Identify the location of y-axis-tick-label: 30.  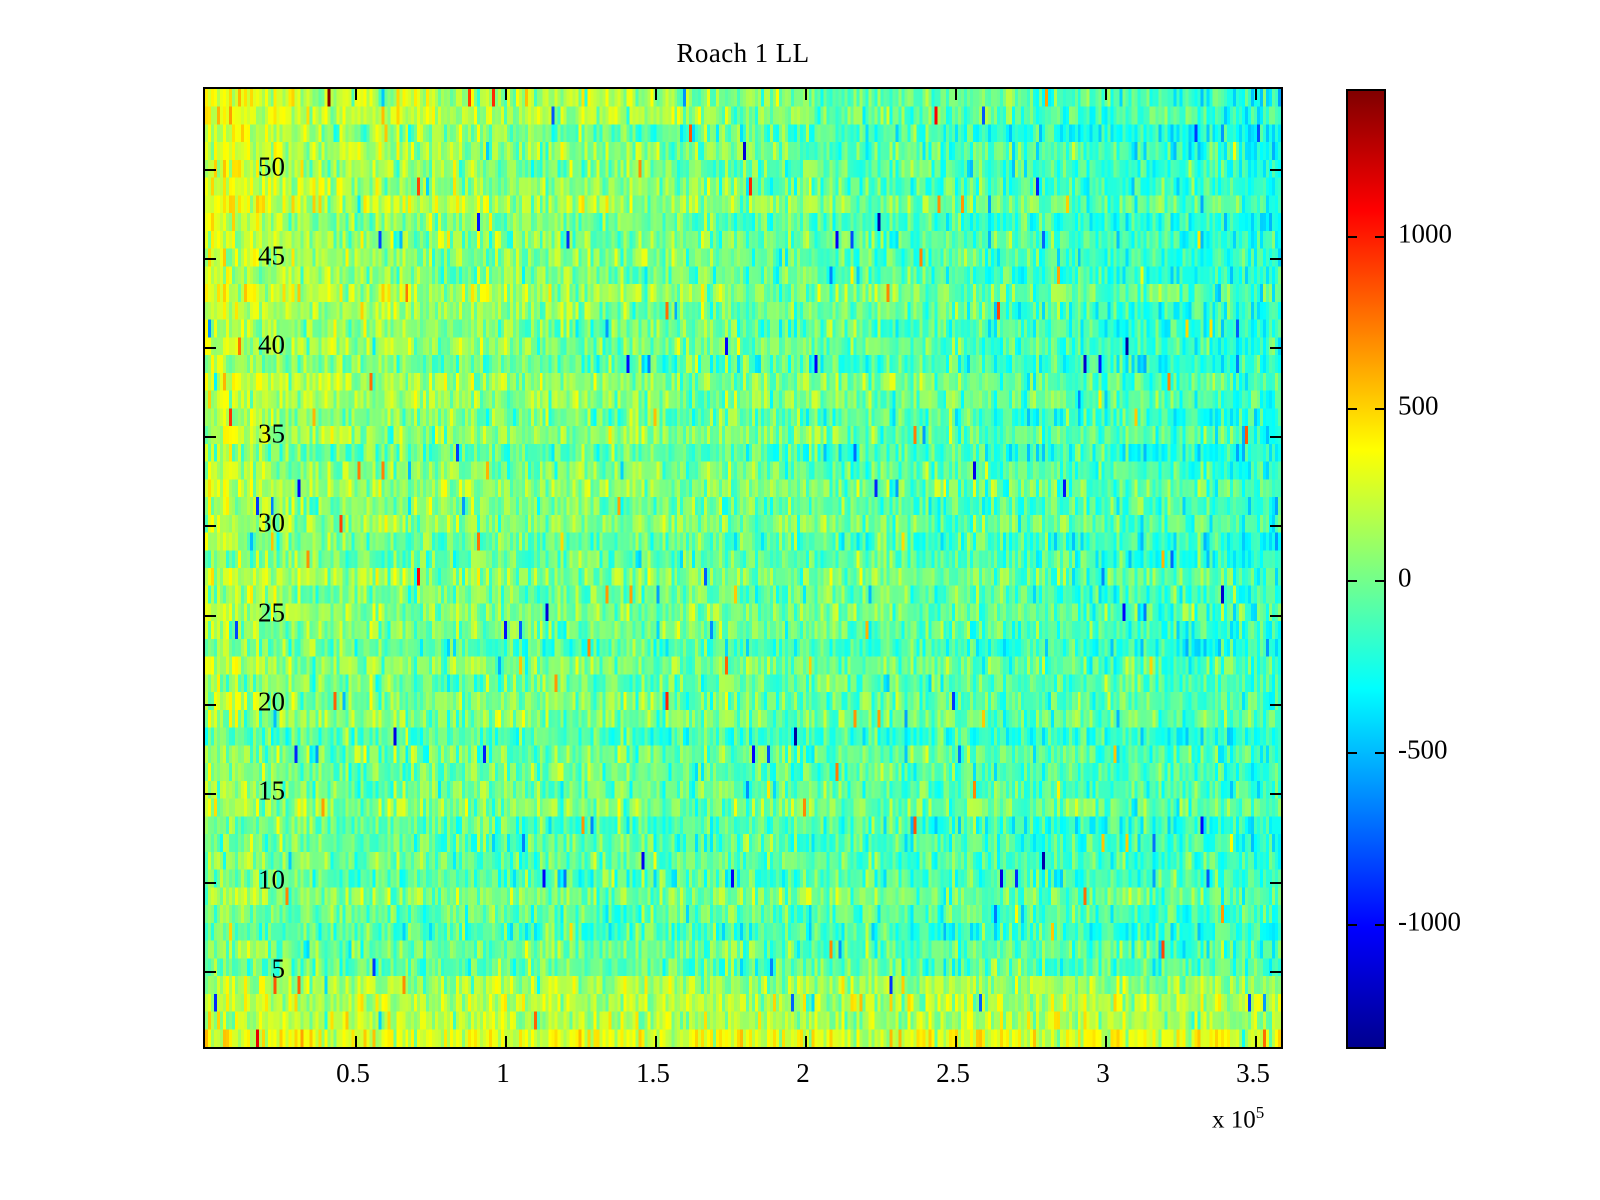
(271, 522).